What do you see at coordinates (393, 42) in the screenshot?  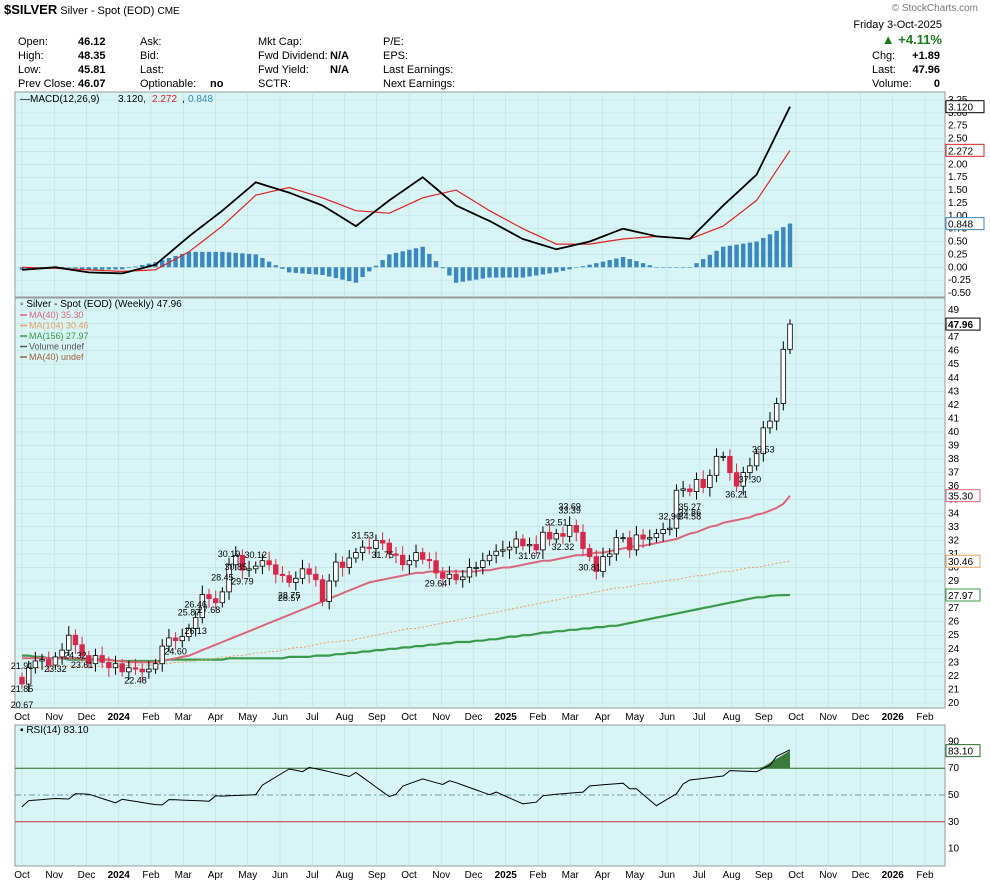 I see `col4-label: P/E:` at bounding box center [393, 42].